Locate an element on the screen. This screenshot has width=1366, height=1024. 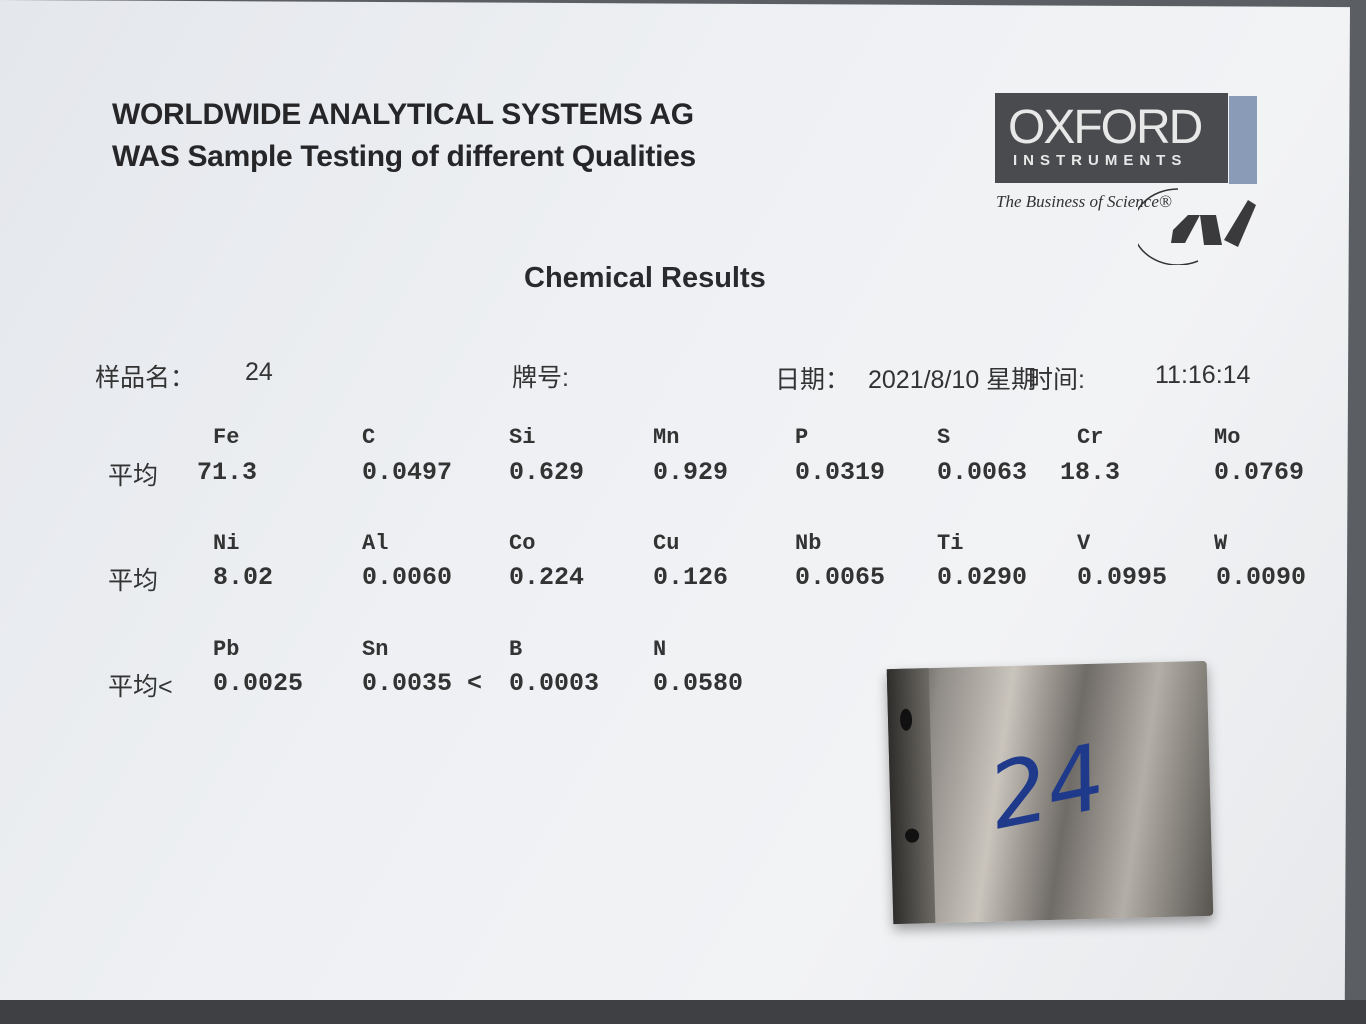
element-symbol: Fe is located at coordinates (226, 437).